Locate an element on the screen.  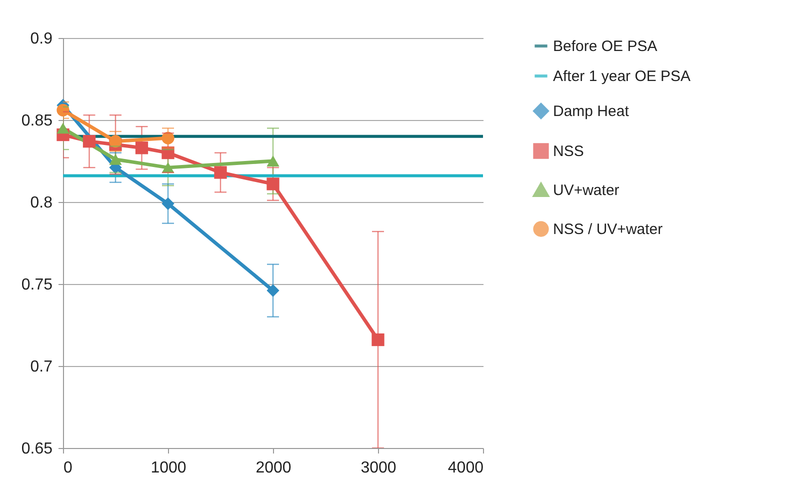
legend-label: Before OE PSA is located at coordinates (605, 46).